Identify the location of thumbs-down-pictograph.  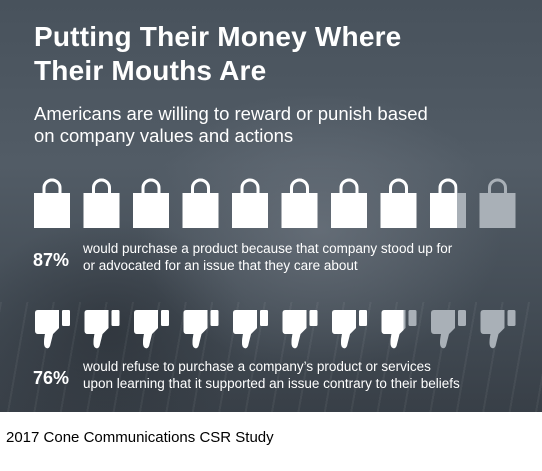
(278, 328).